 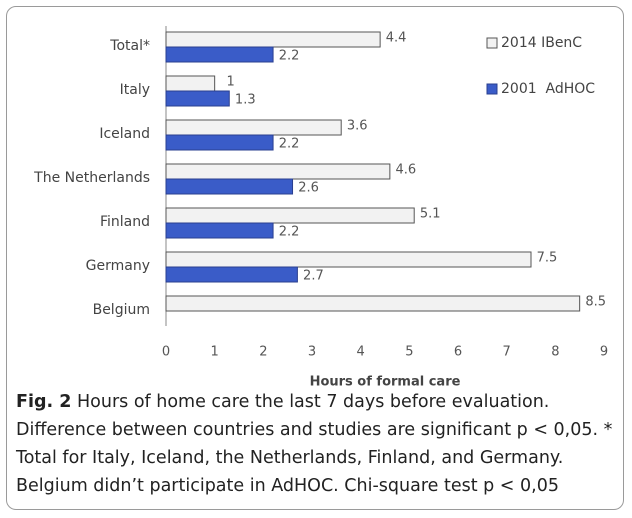 What do you see at coordinates (385, 382) in the screenshot?
I see `x-axis-title: Hours of formal care` at bounding box center [385, 382].